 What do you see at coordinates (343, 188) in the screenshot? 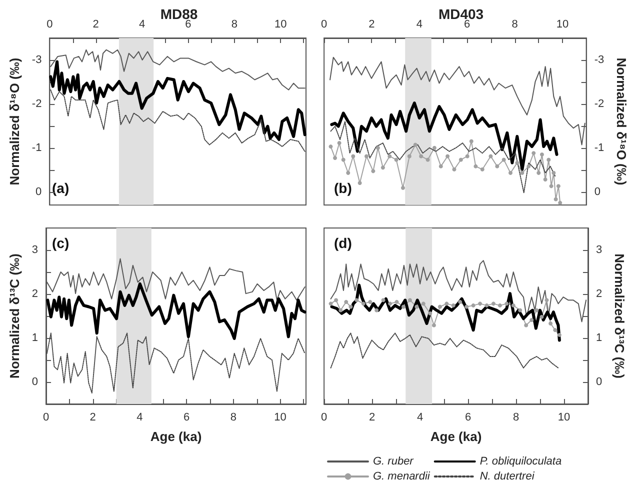
I see `annotation: (b)` at bounding box center [343, 188].